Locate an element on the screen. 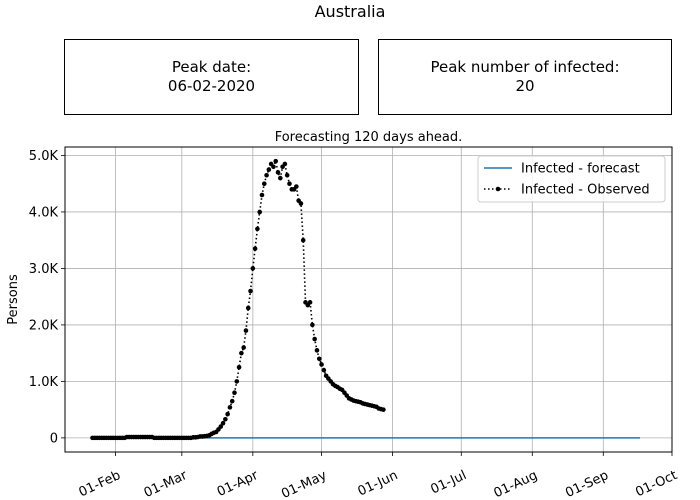  x-tick-label: 01-Jul is located at coordinates (448, 483).